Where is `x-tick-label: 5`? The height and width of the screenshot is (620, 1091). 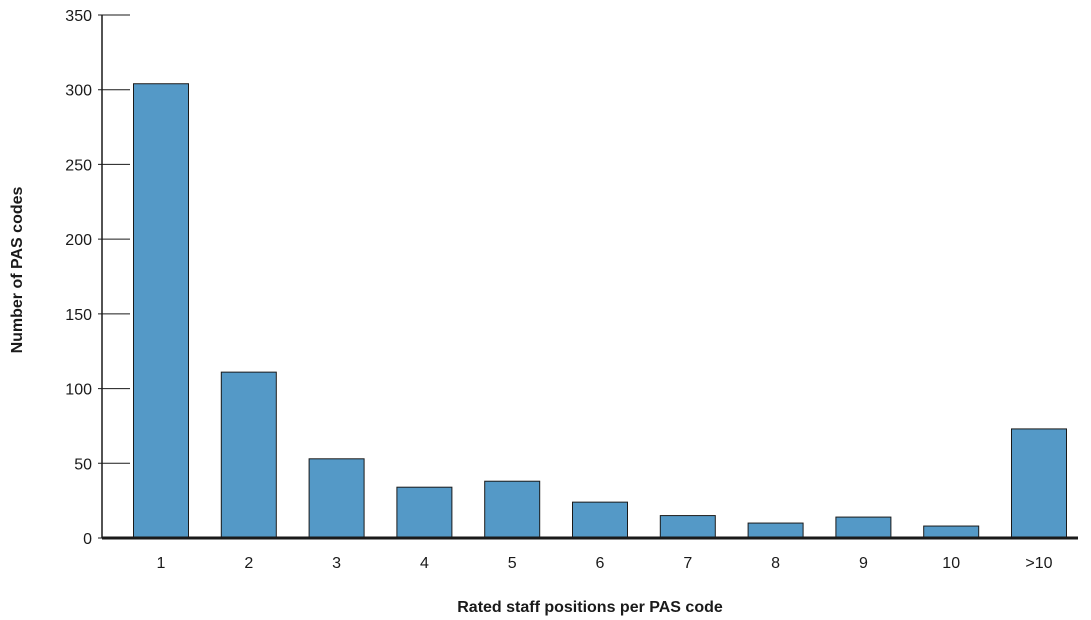
x-tick-label: 5 is located at coordinates (512, 563).